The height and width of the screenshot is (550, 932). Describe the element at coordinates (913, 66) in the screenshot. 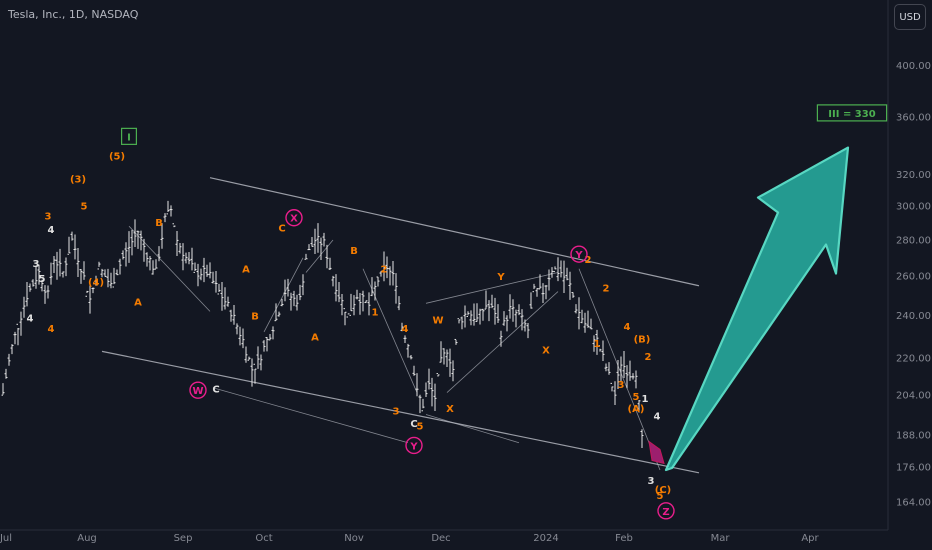

I see `y-tick-label: 400.00` at that location.